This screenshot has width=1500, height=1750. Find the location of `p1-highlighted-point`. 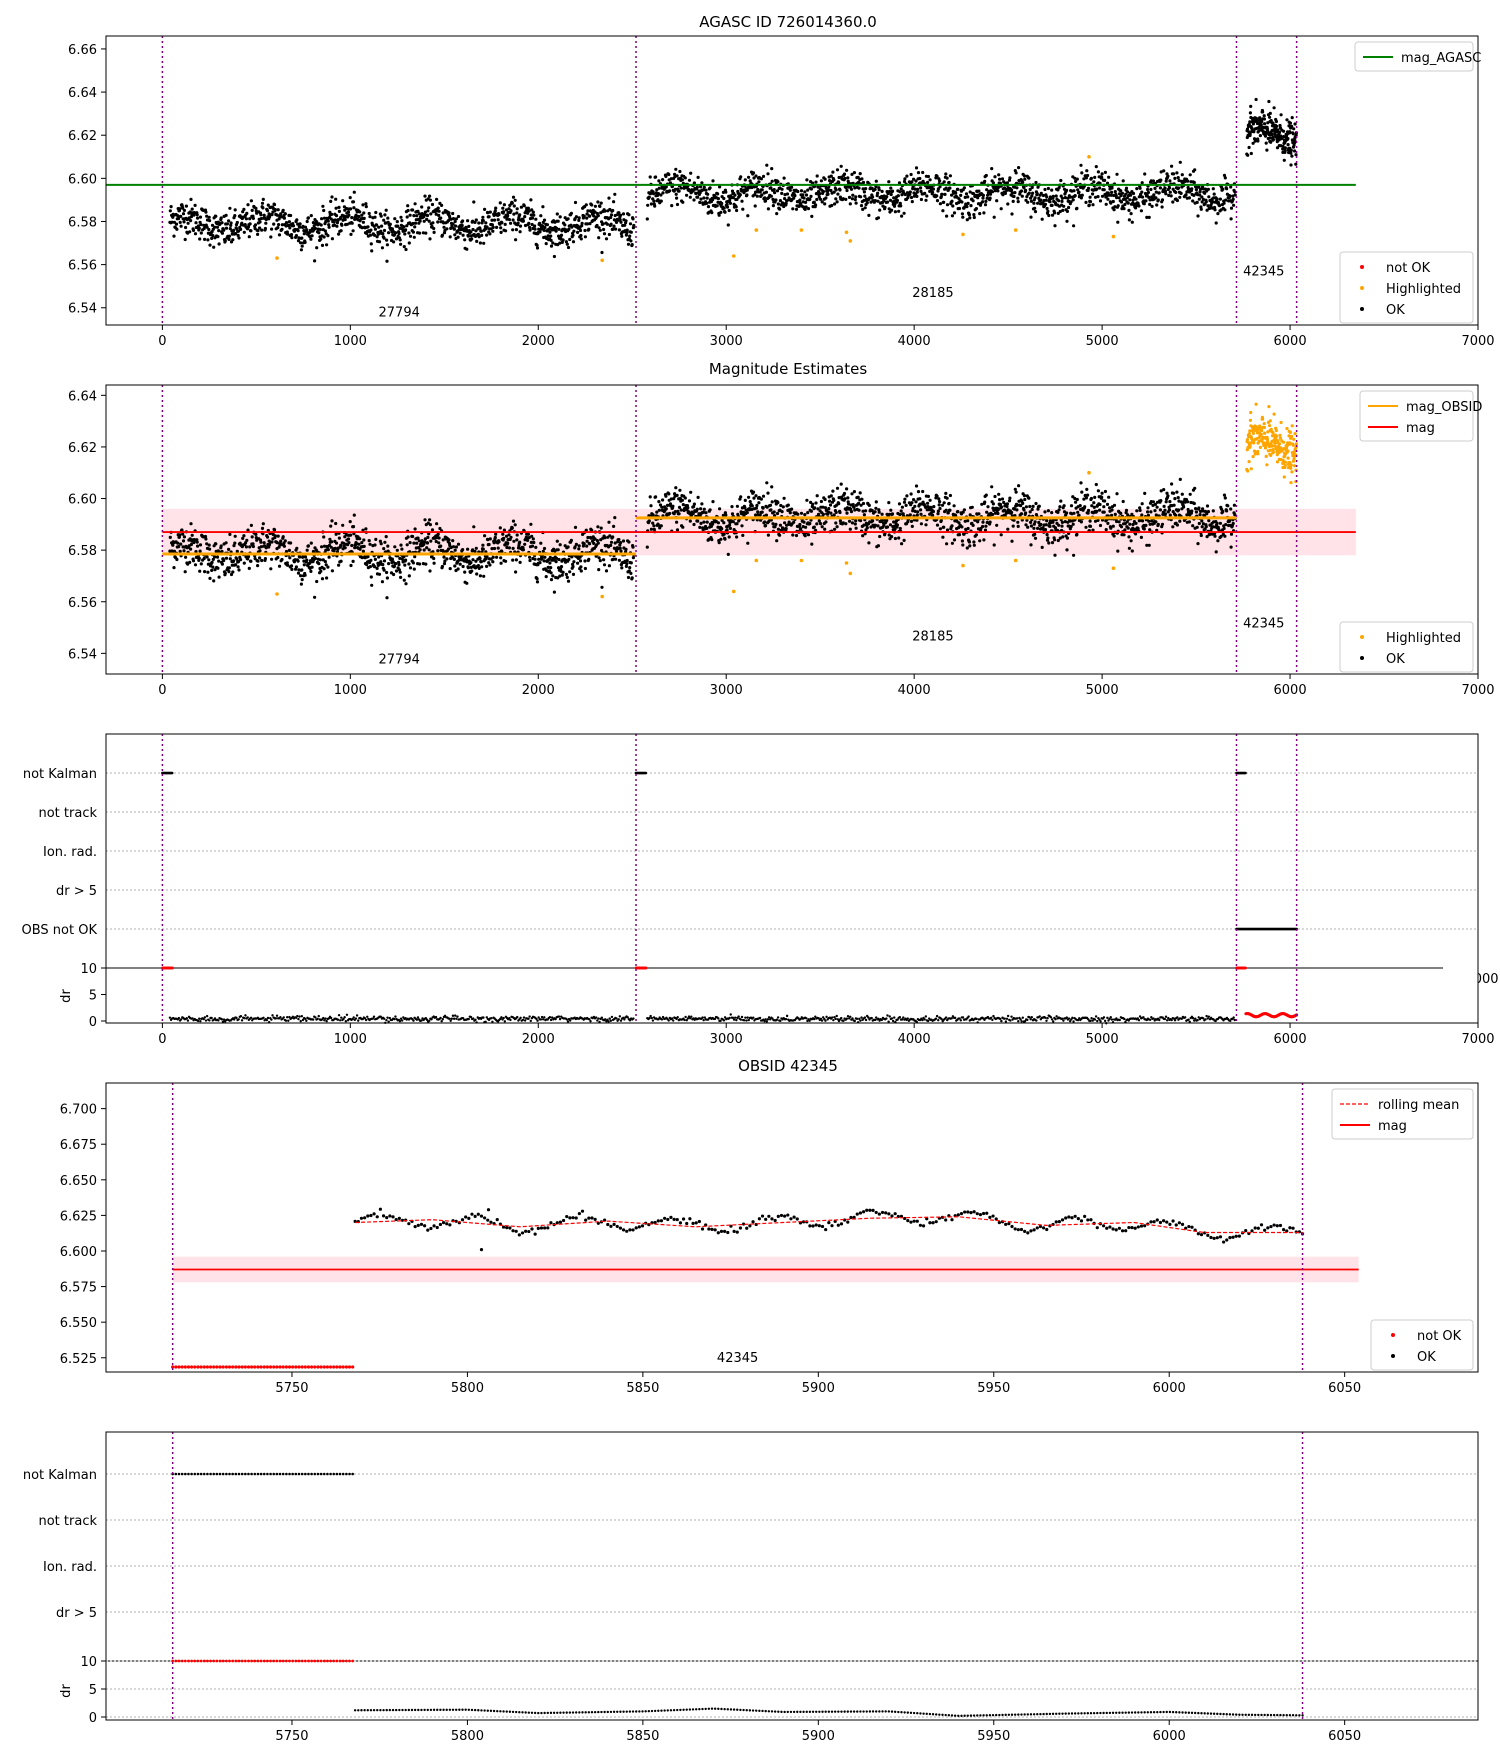

p1-highlighted-point is located at coordinates (756, 230).